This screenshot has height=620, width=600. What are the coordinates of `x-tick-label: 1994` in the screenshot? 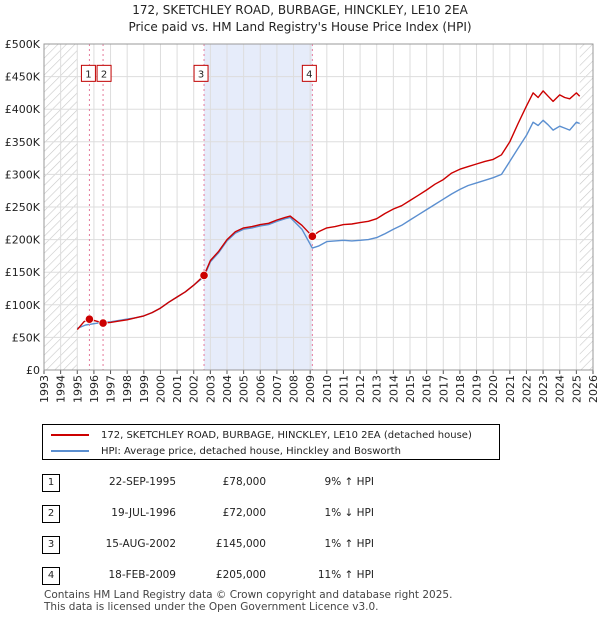 It's located at (61, 389).